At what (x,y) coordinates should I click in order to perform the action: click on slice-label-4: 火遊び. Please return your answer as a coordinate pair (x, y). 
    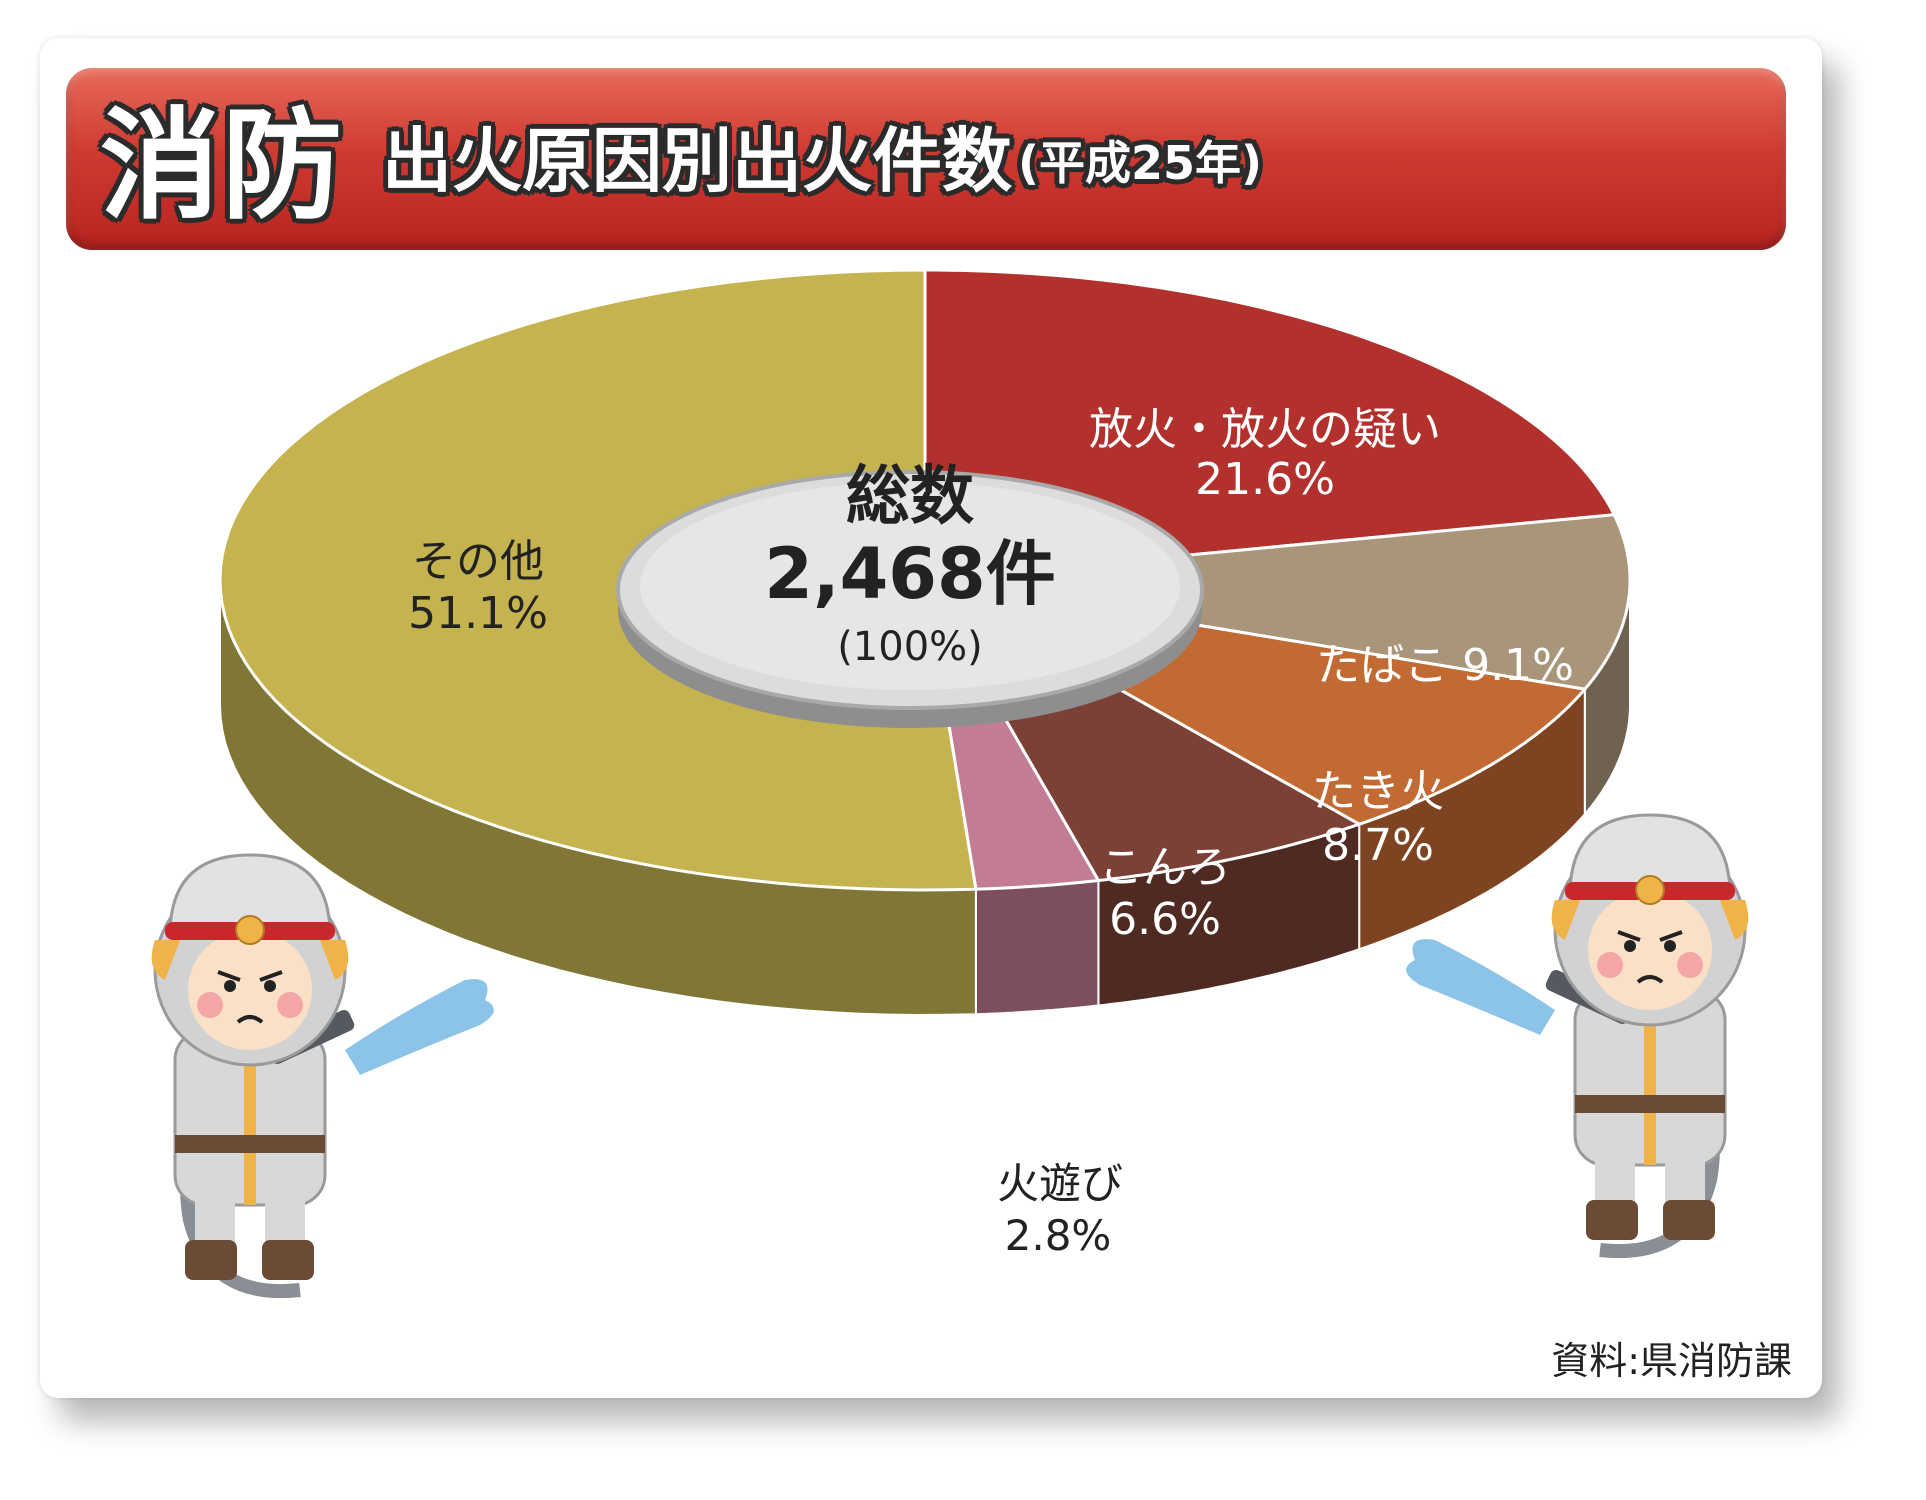
    Looking at the image, I should click on (1060, 1183).